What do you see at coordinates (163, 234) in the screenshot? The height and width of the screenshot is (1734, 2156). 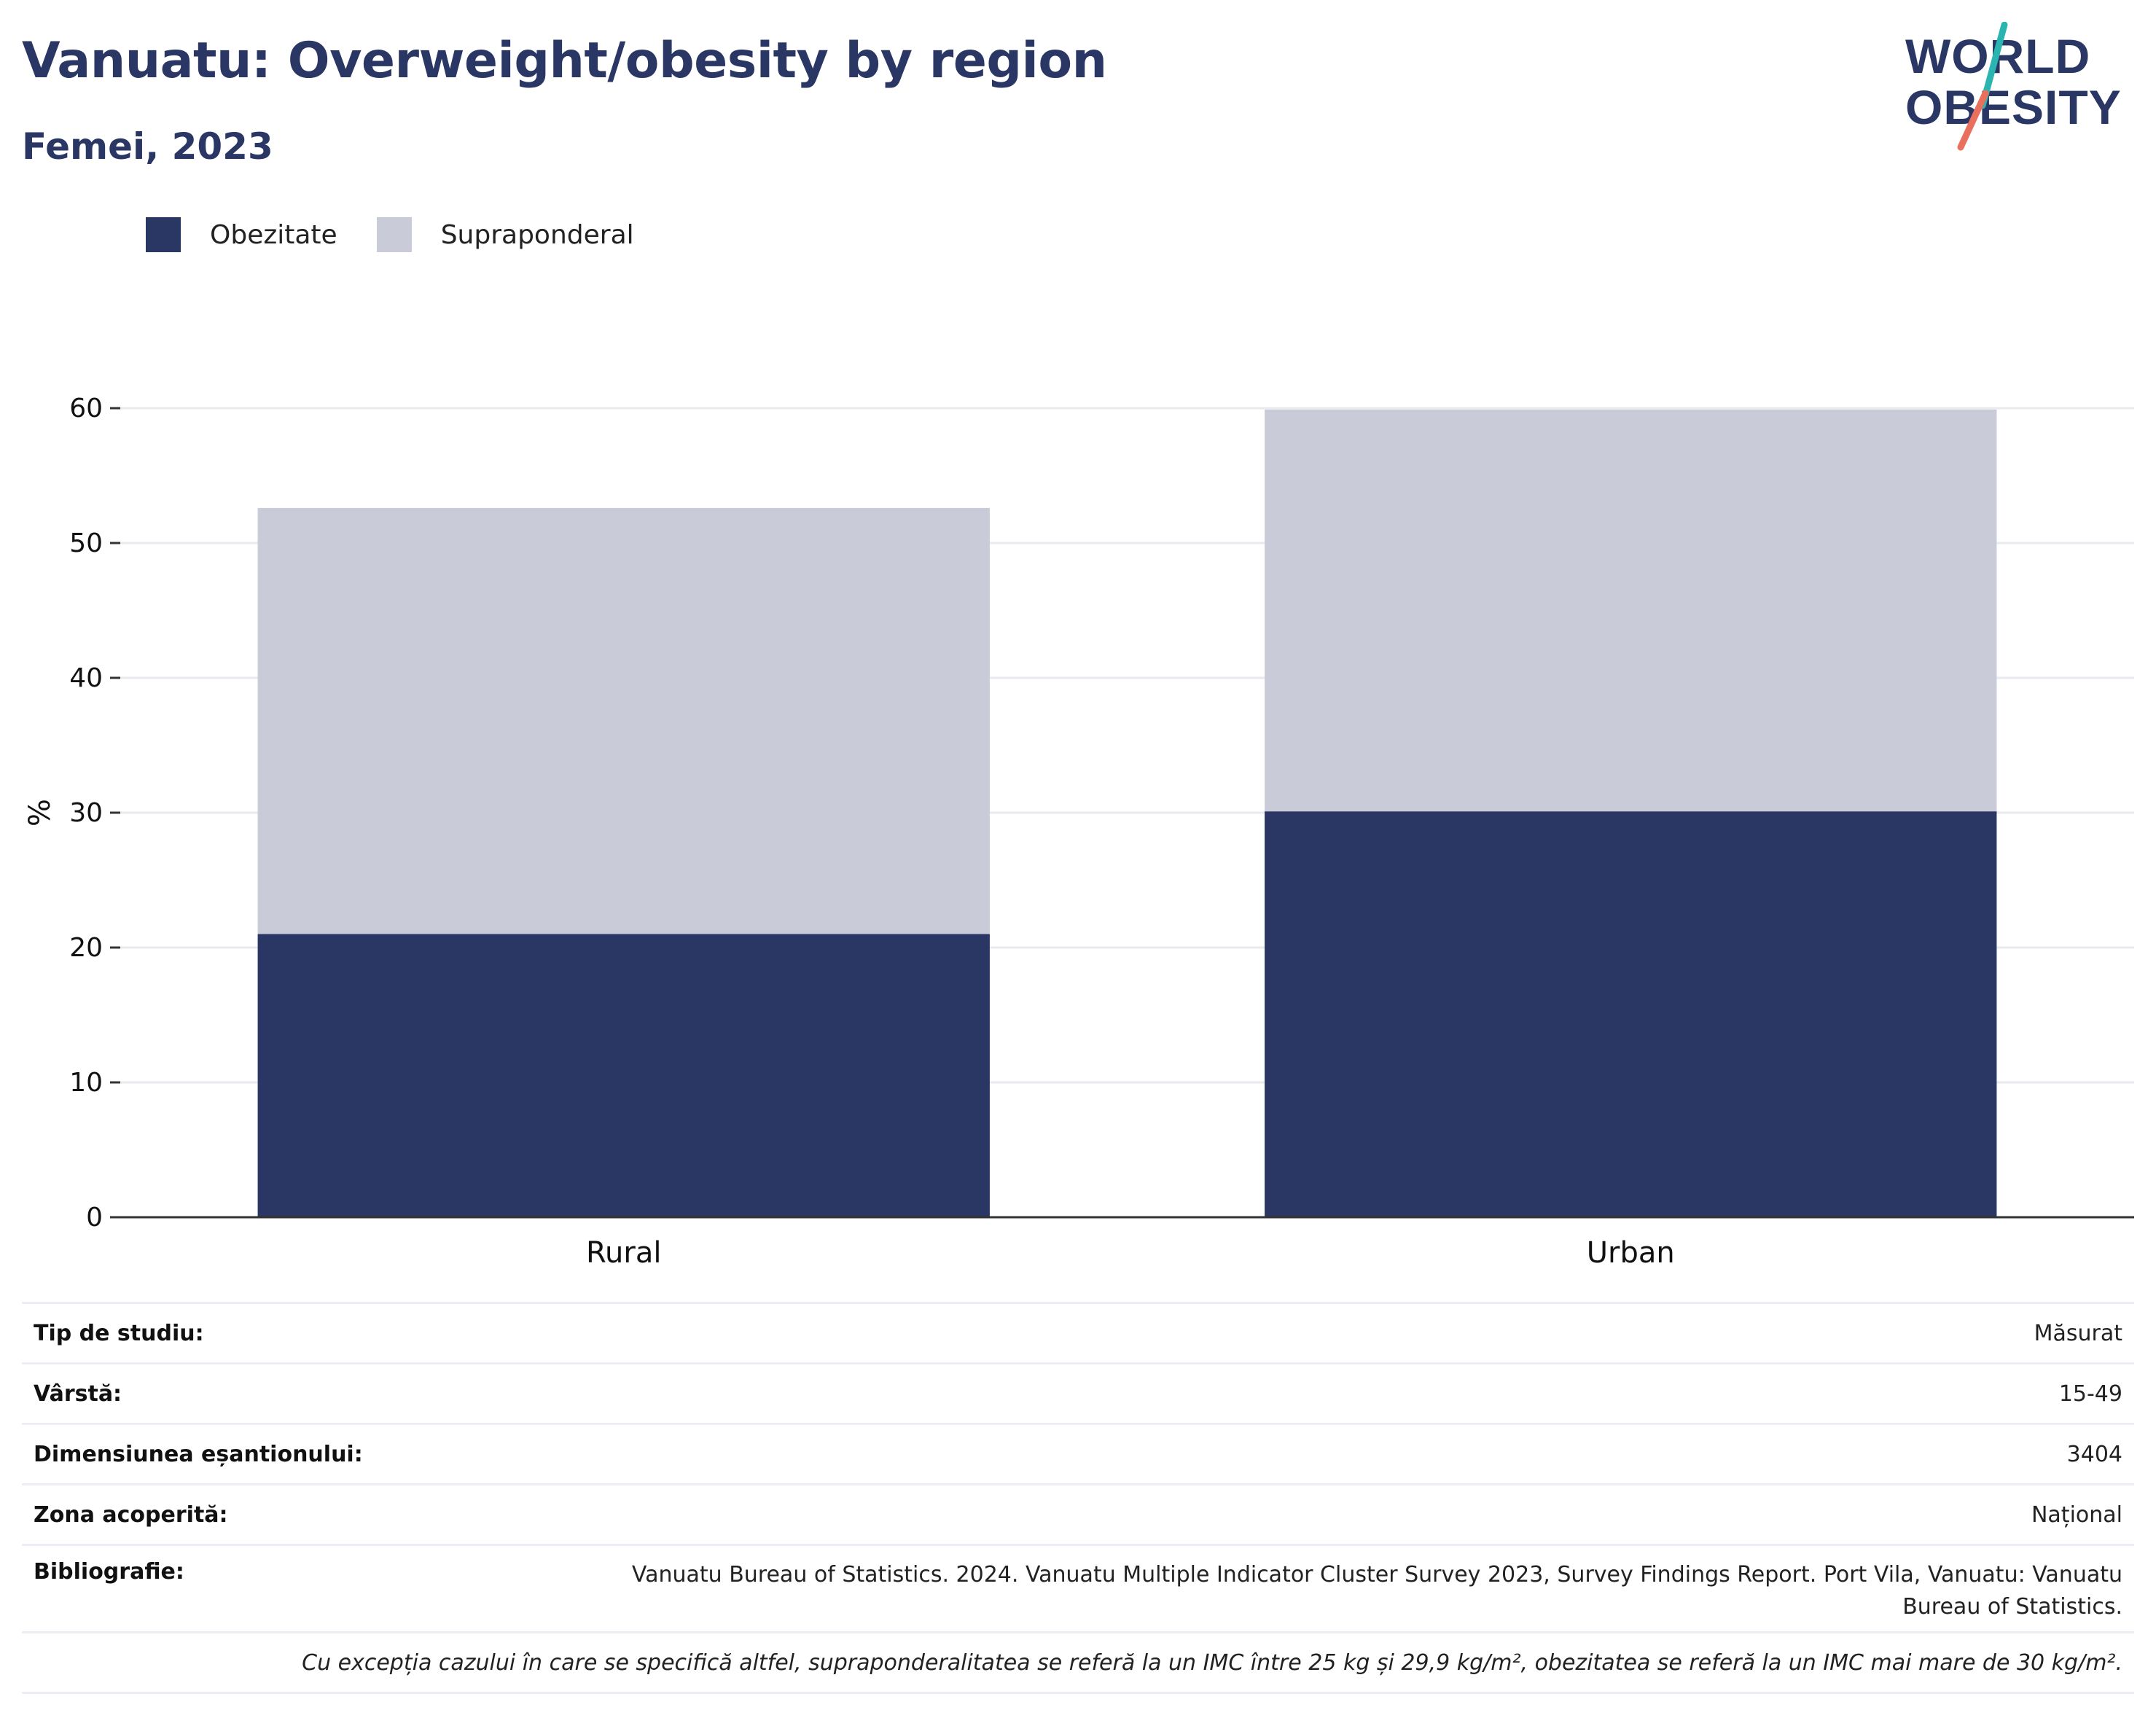 I see `legend-swatch-obezitate` at bounding box center [163, 234].